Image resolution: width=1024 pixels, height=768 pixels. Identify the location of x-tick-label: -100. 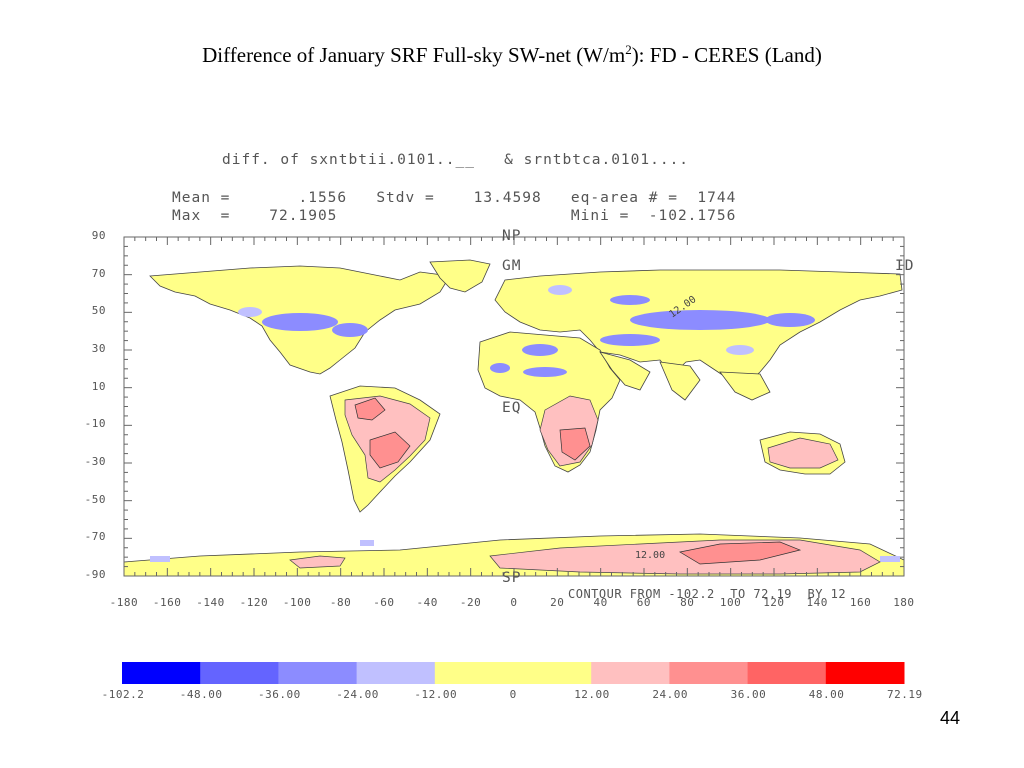
(297, 602).